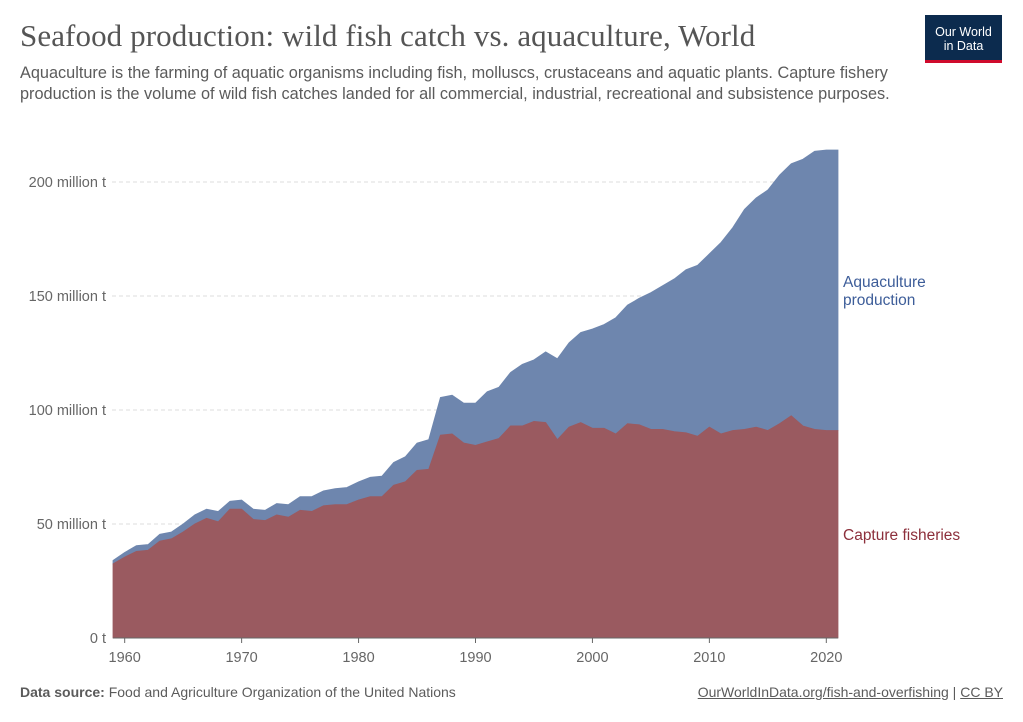 This screenshot has height=722, width=1023. What do you see at coordinates (358, 658) in the screenshot?
I see `x-tick-label: 1980` at bounding box center [358, 658].